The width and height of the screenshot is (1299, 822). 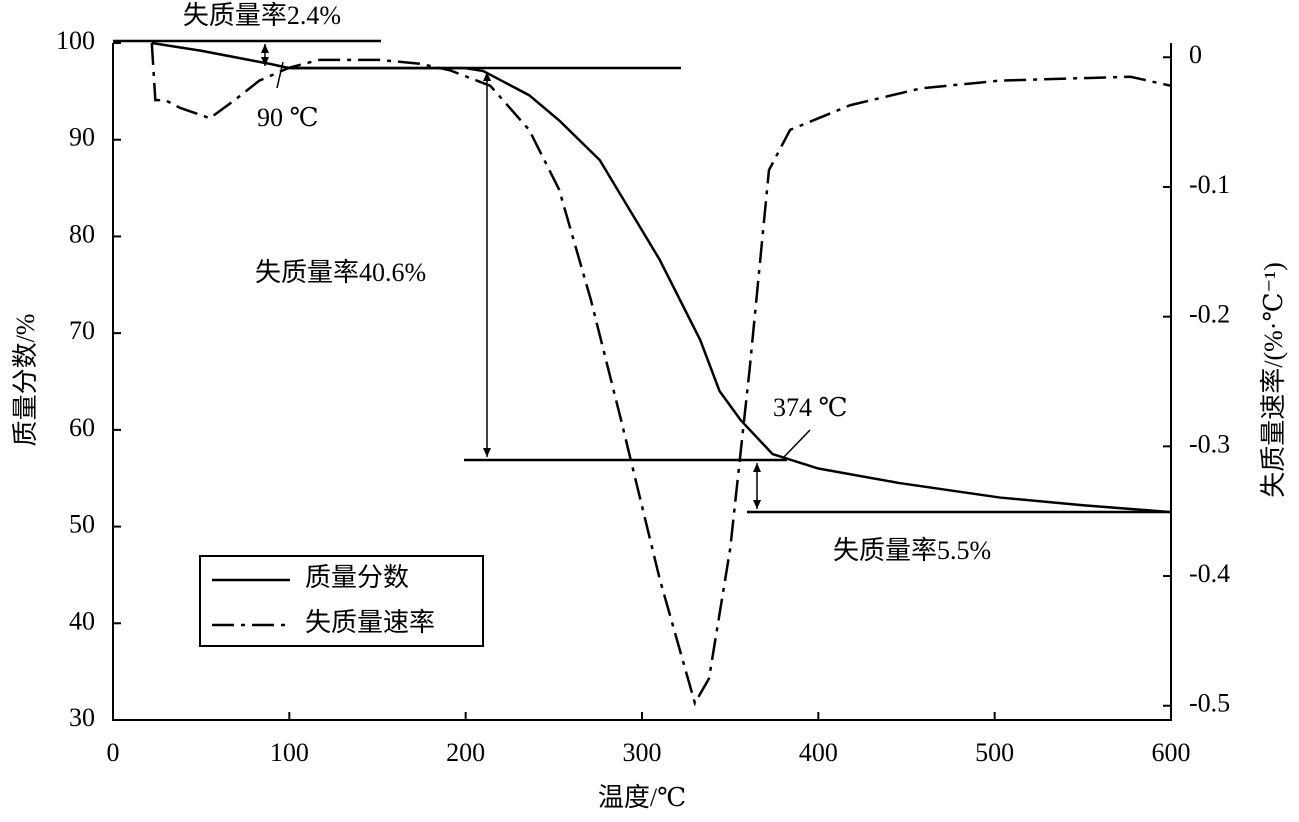 What do you see at coordinates (1195, 54) in the screenshot?
I see `y2-tick-label: 0` at bounding box center [1195, 54].